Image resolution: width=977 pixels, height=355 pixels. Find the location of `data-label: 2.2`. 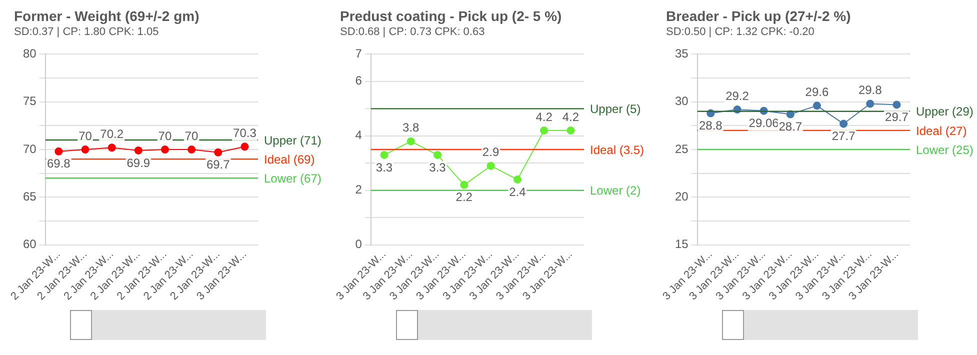

data-label: 2.2 is located at coordinates (464, 197).